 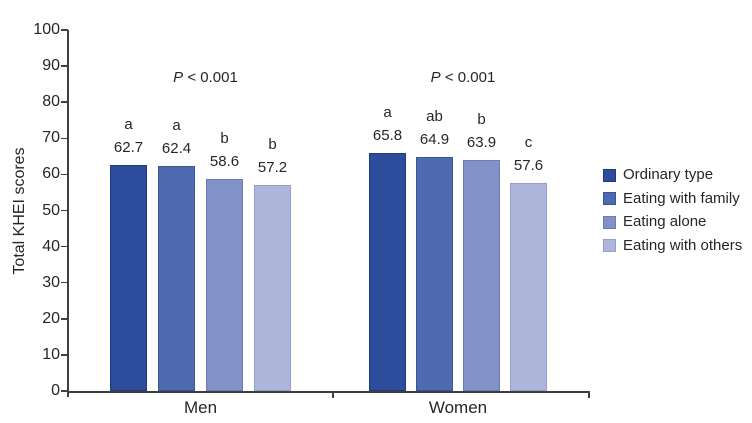 What do you see at coordinates (328, 392) in the screenshot?
I see `x-axis-line` at bounding box center [328, 392].